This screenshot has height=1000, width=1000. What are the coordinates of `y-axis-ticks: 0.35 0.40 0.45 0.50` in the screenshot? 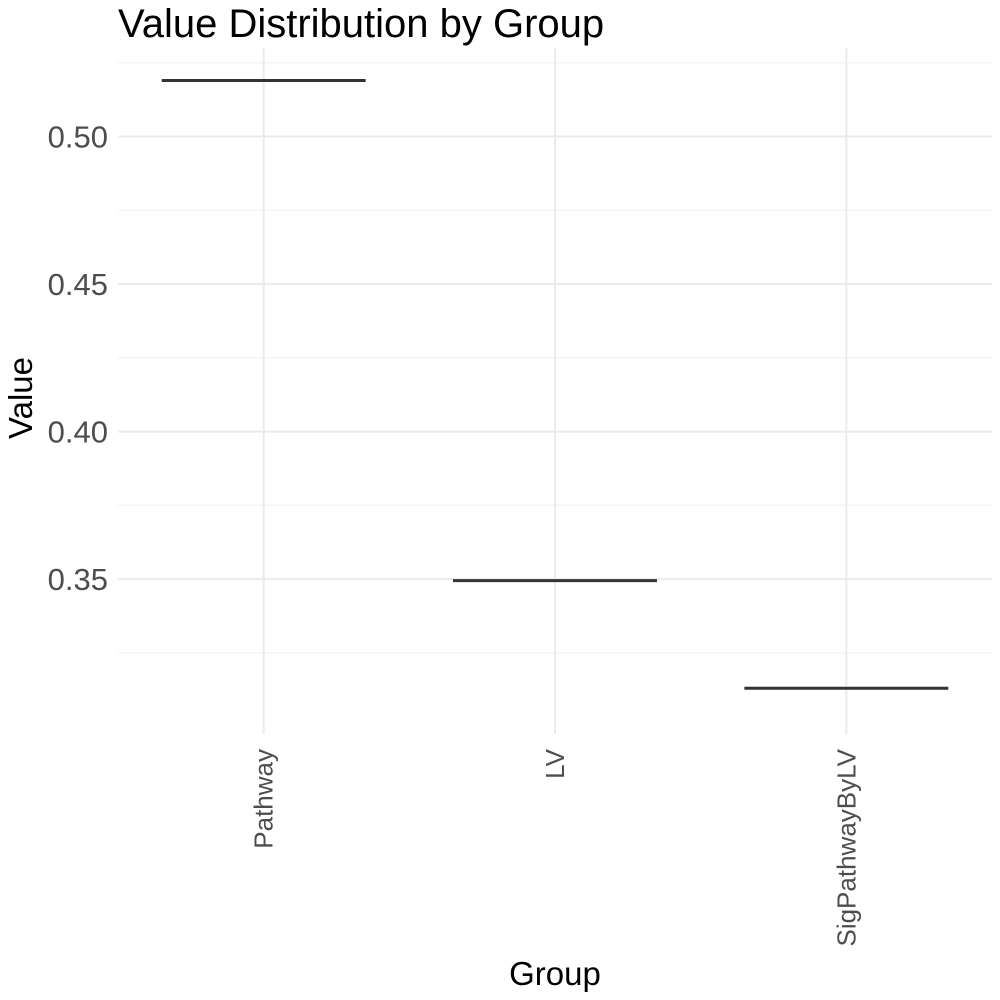 It's located at (78, 359).